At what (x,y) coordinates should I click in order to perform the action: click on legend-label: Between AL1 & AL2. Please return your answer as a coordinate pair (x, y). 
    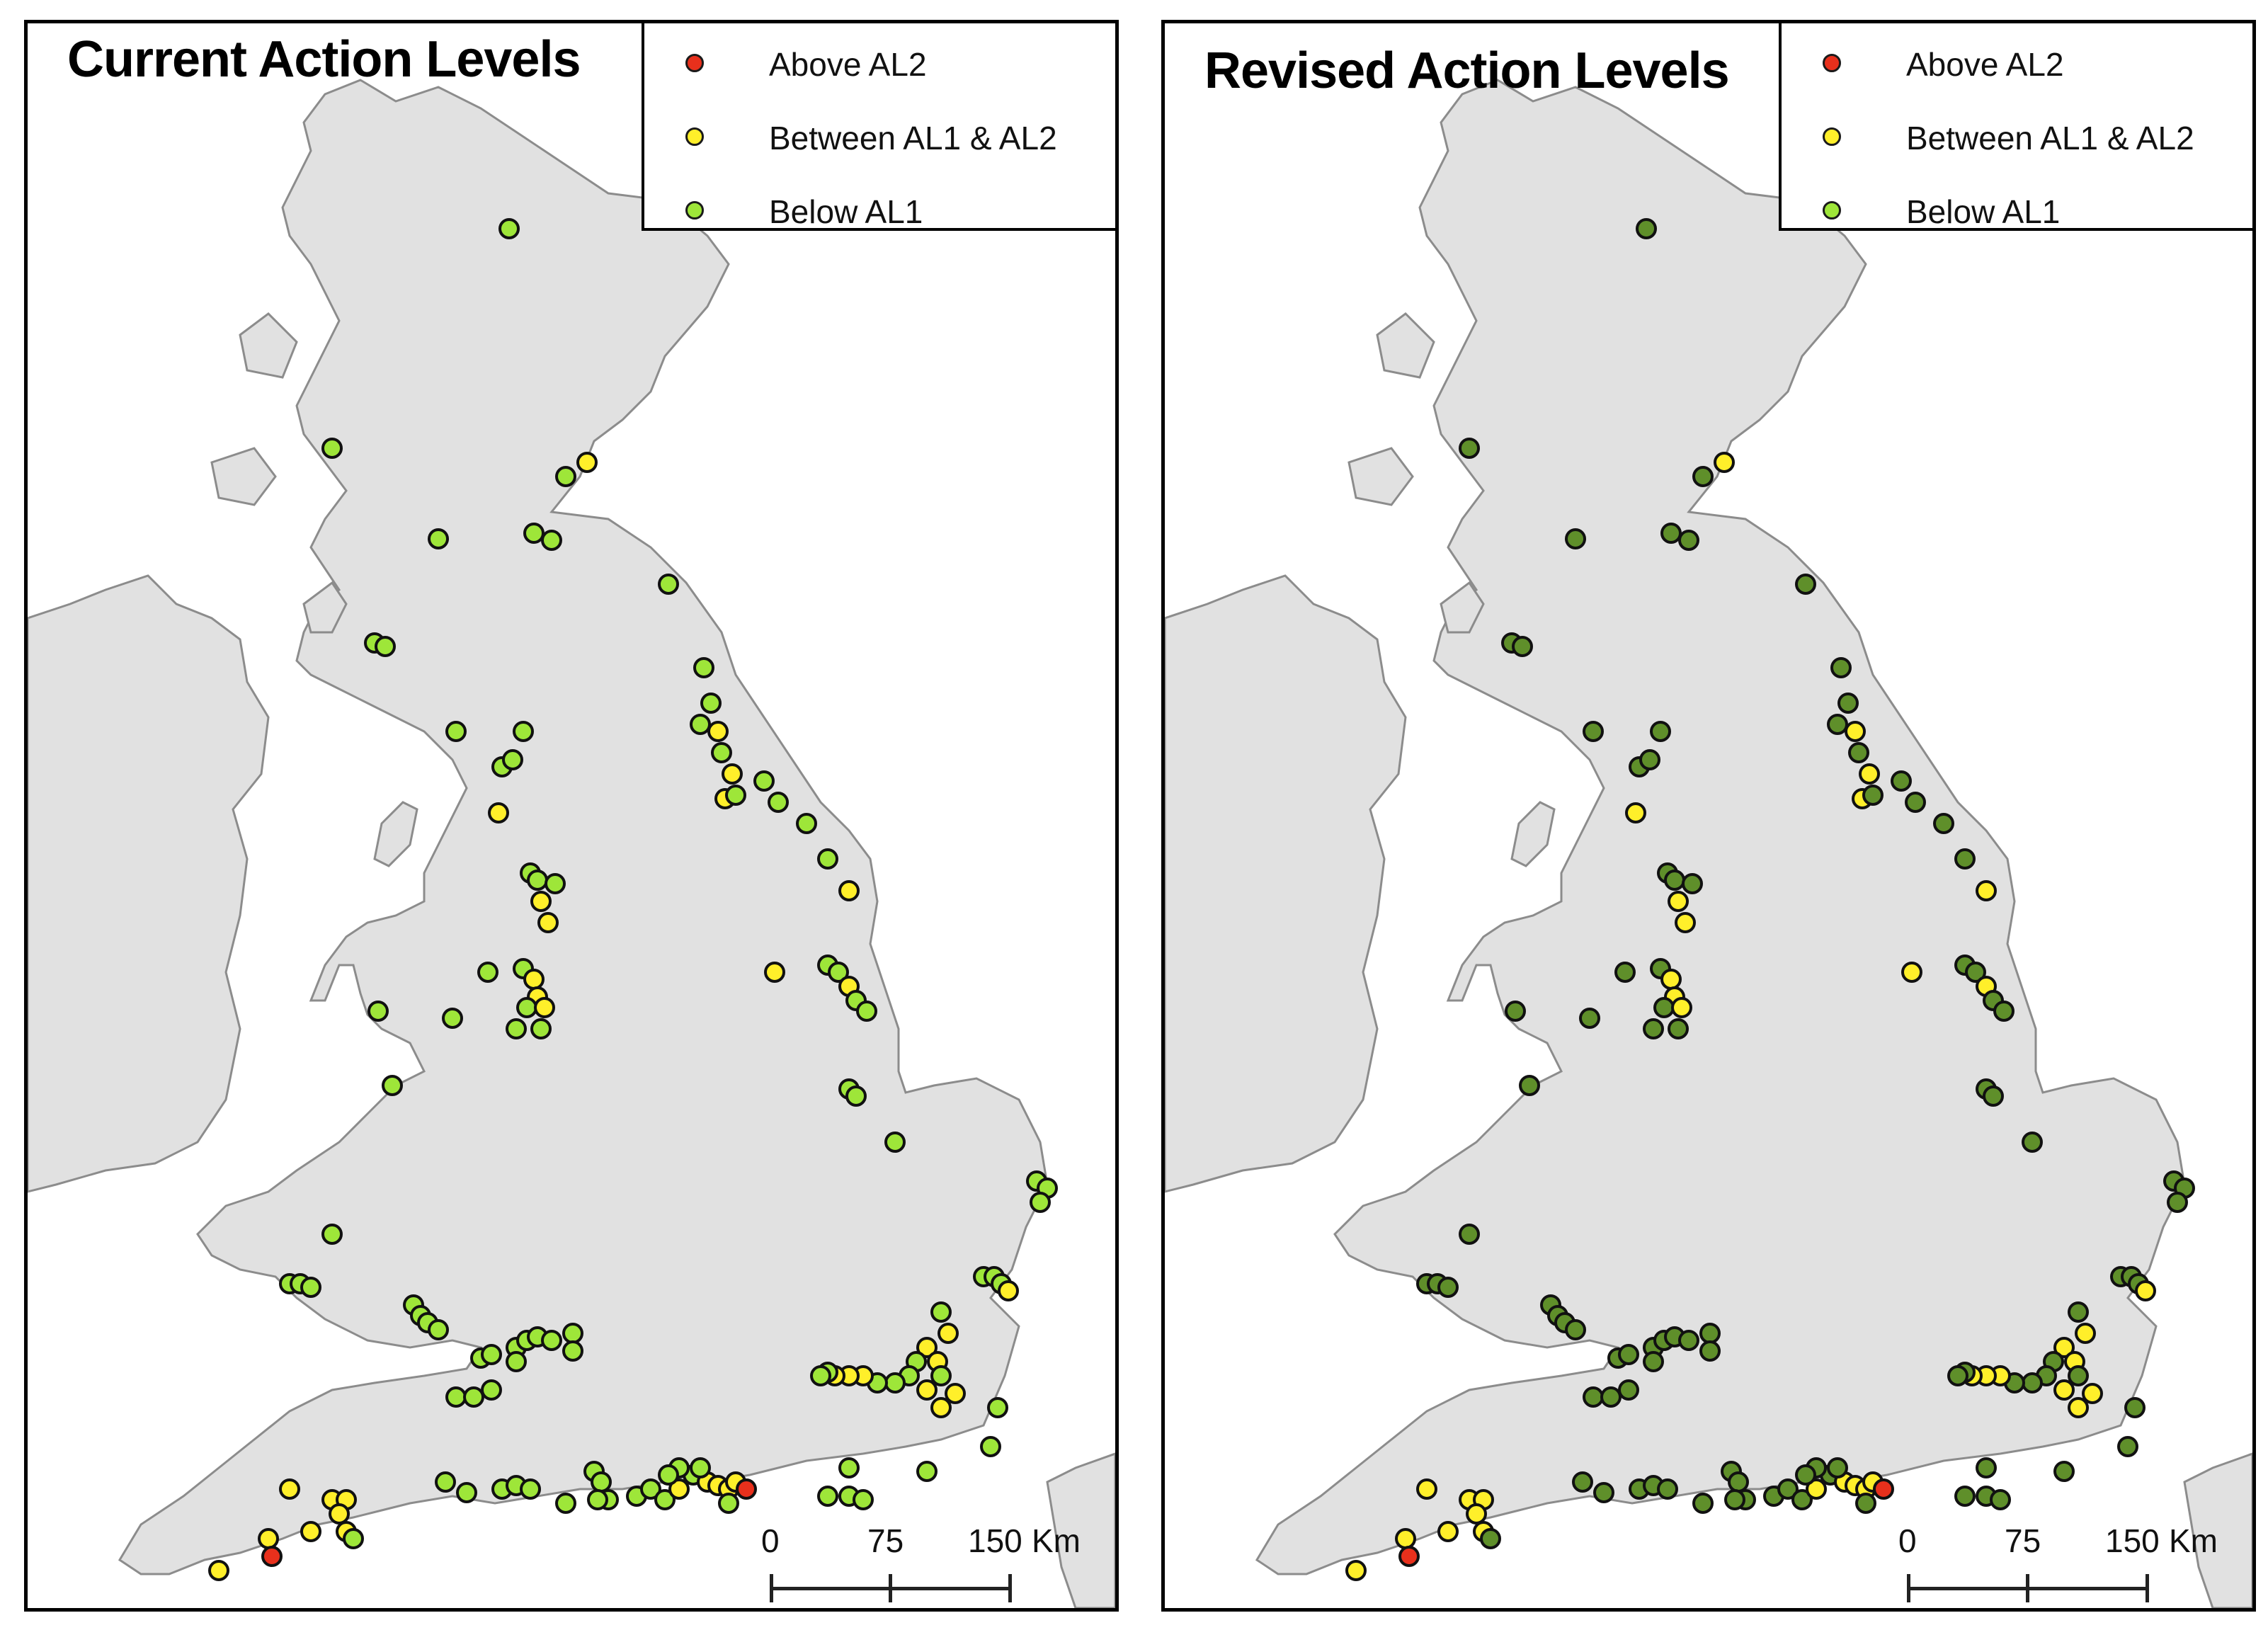
    Looking at the image, I should click on (2050, 138).